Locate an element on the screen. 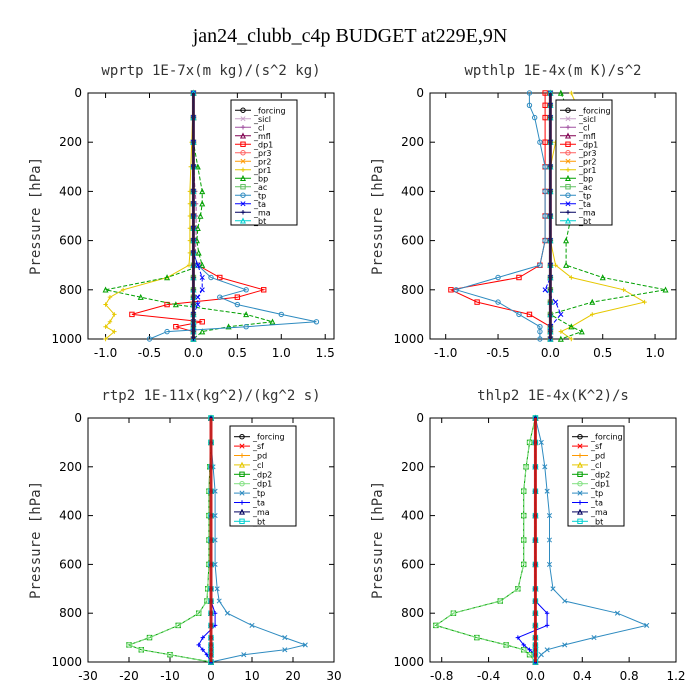 The height and width of the screenshot is (700, 700). legend-label: _ac is located at coordinates (585, 187).